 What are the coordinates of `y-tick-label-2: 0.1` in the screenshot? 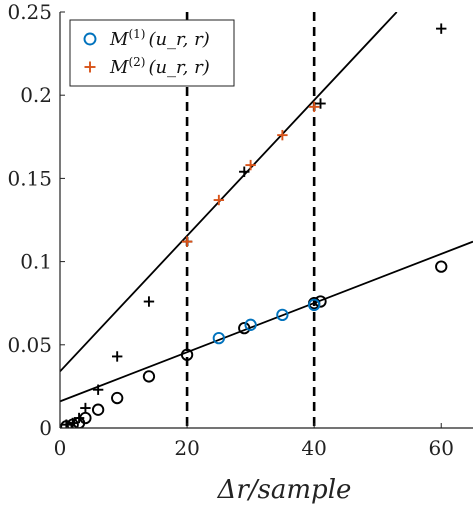 It's located at (36, 262).